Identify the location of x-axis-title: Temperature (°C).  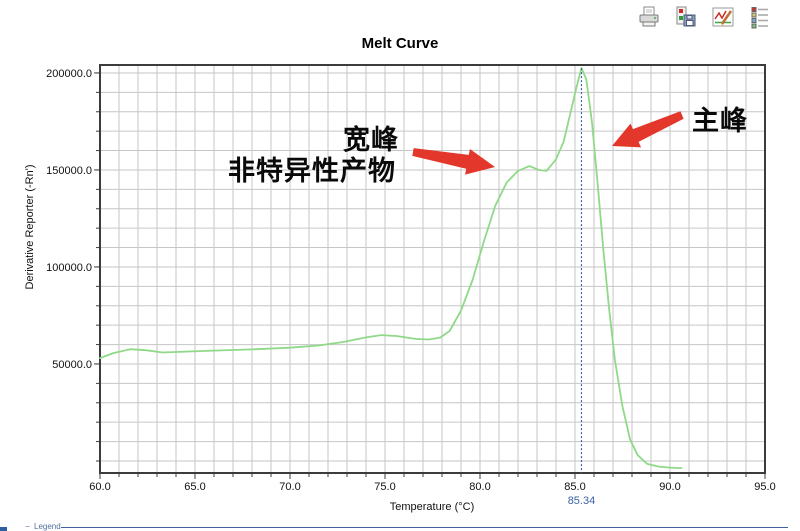
(432, 507).